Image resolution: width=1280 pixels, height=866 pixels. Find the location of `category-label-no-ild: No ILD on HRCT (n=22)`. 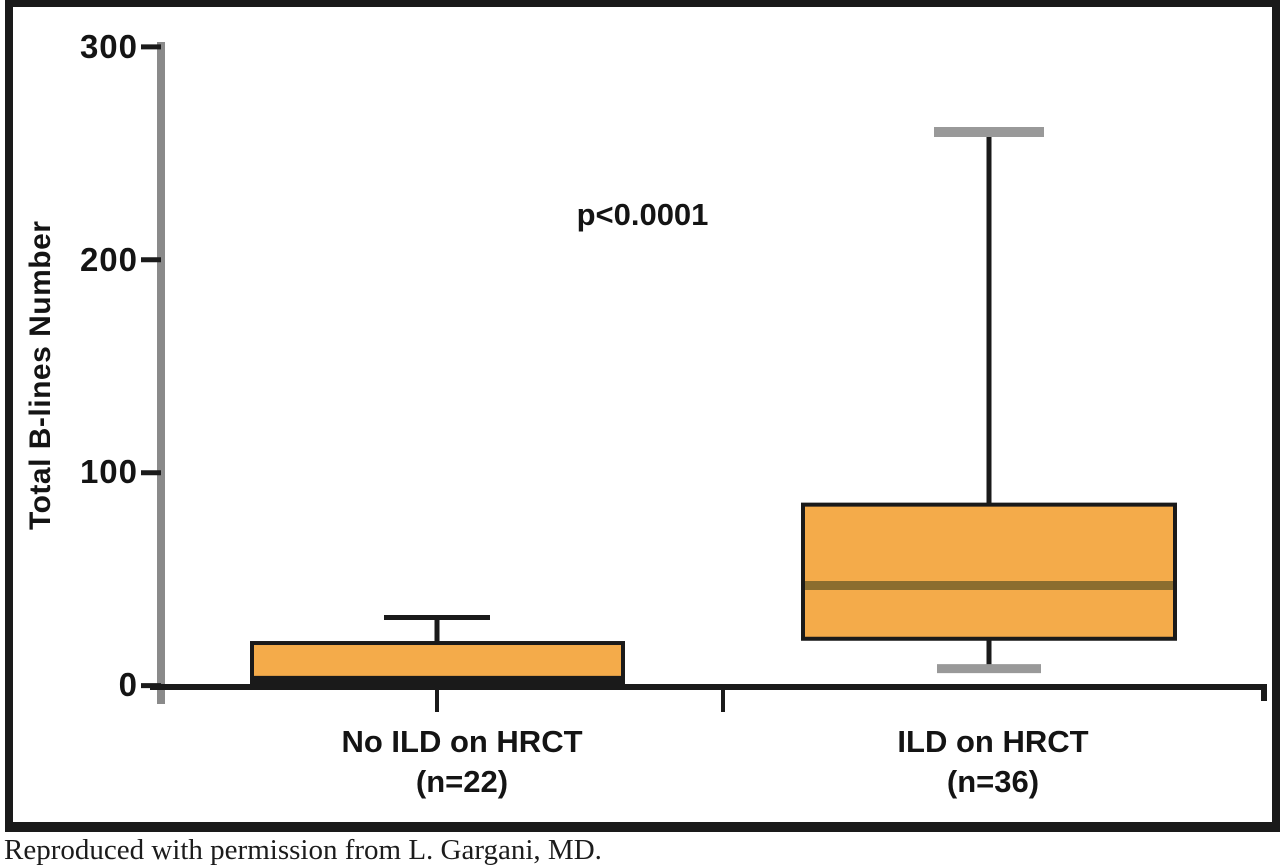

category-label-no-ild: No ILD on HRCT (n=22) is located at coordinates (462, 762).